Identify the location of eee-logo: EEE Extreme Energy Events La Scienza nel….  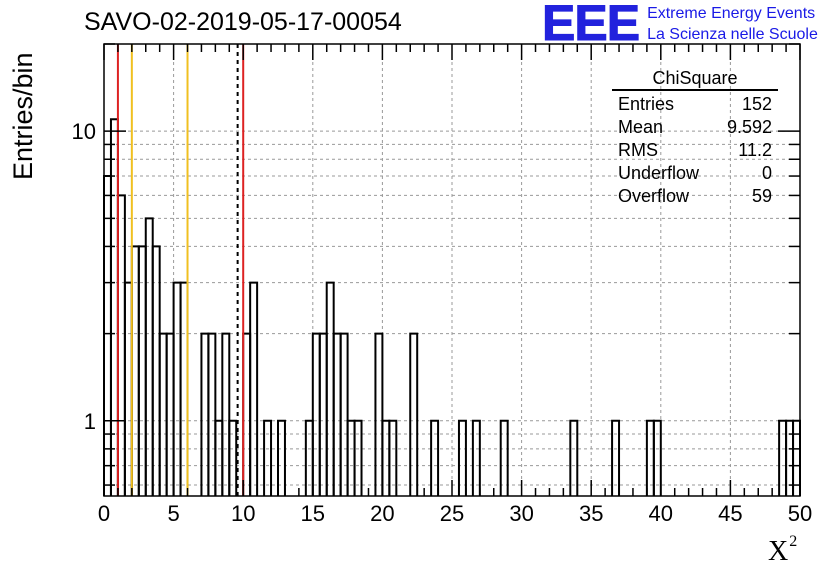
(679, 25).